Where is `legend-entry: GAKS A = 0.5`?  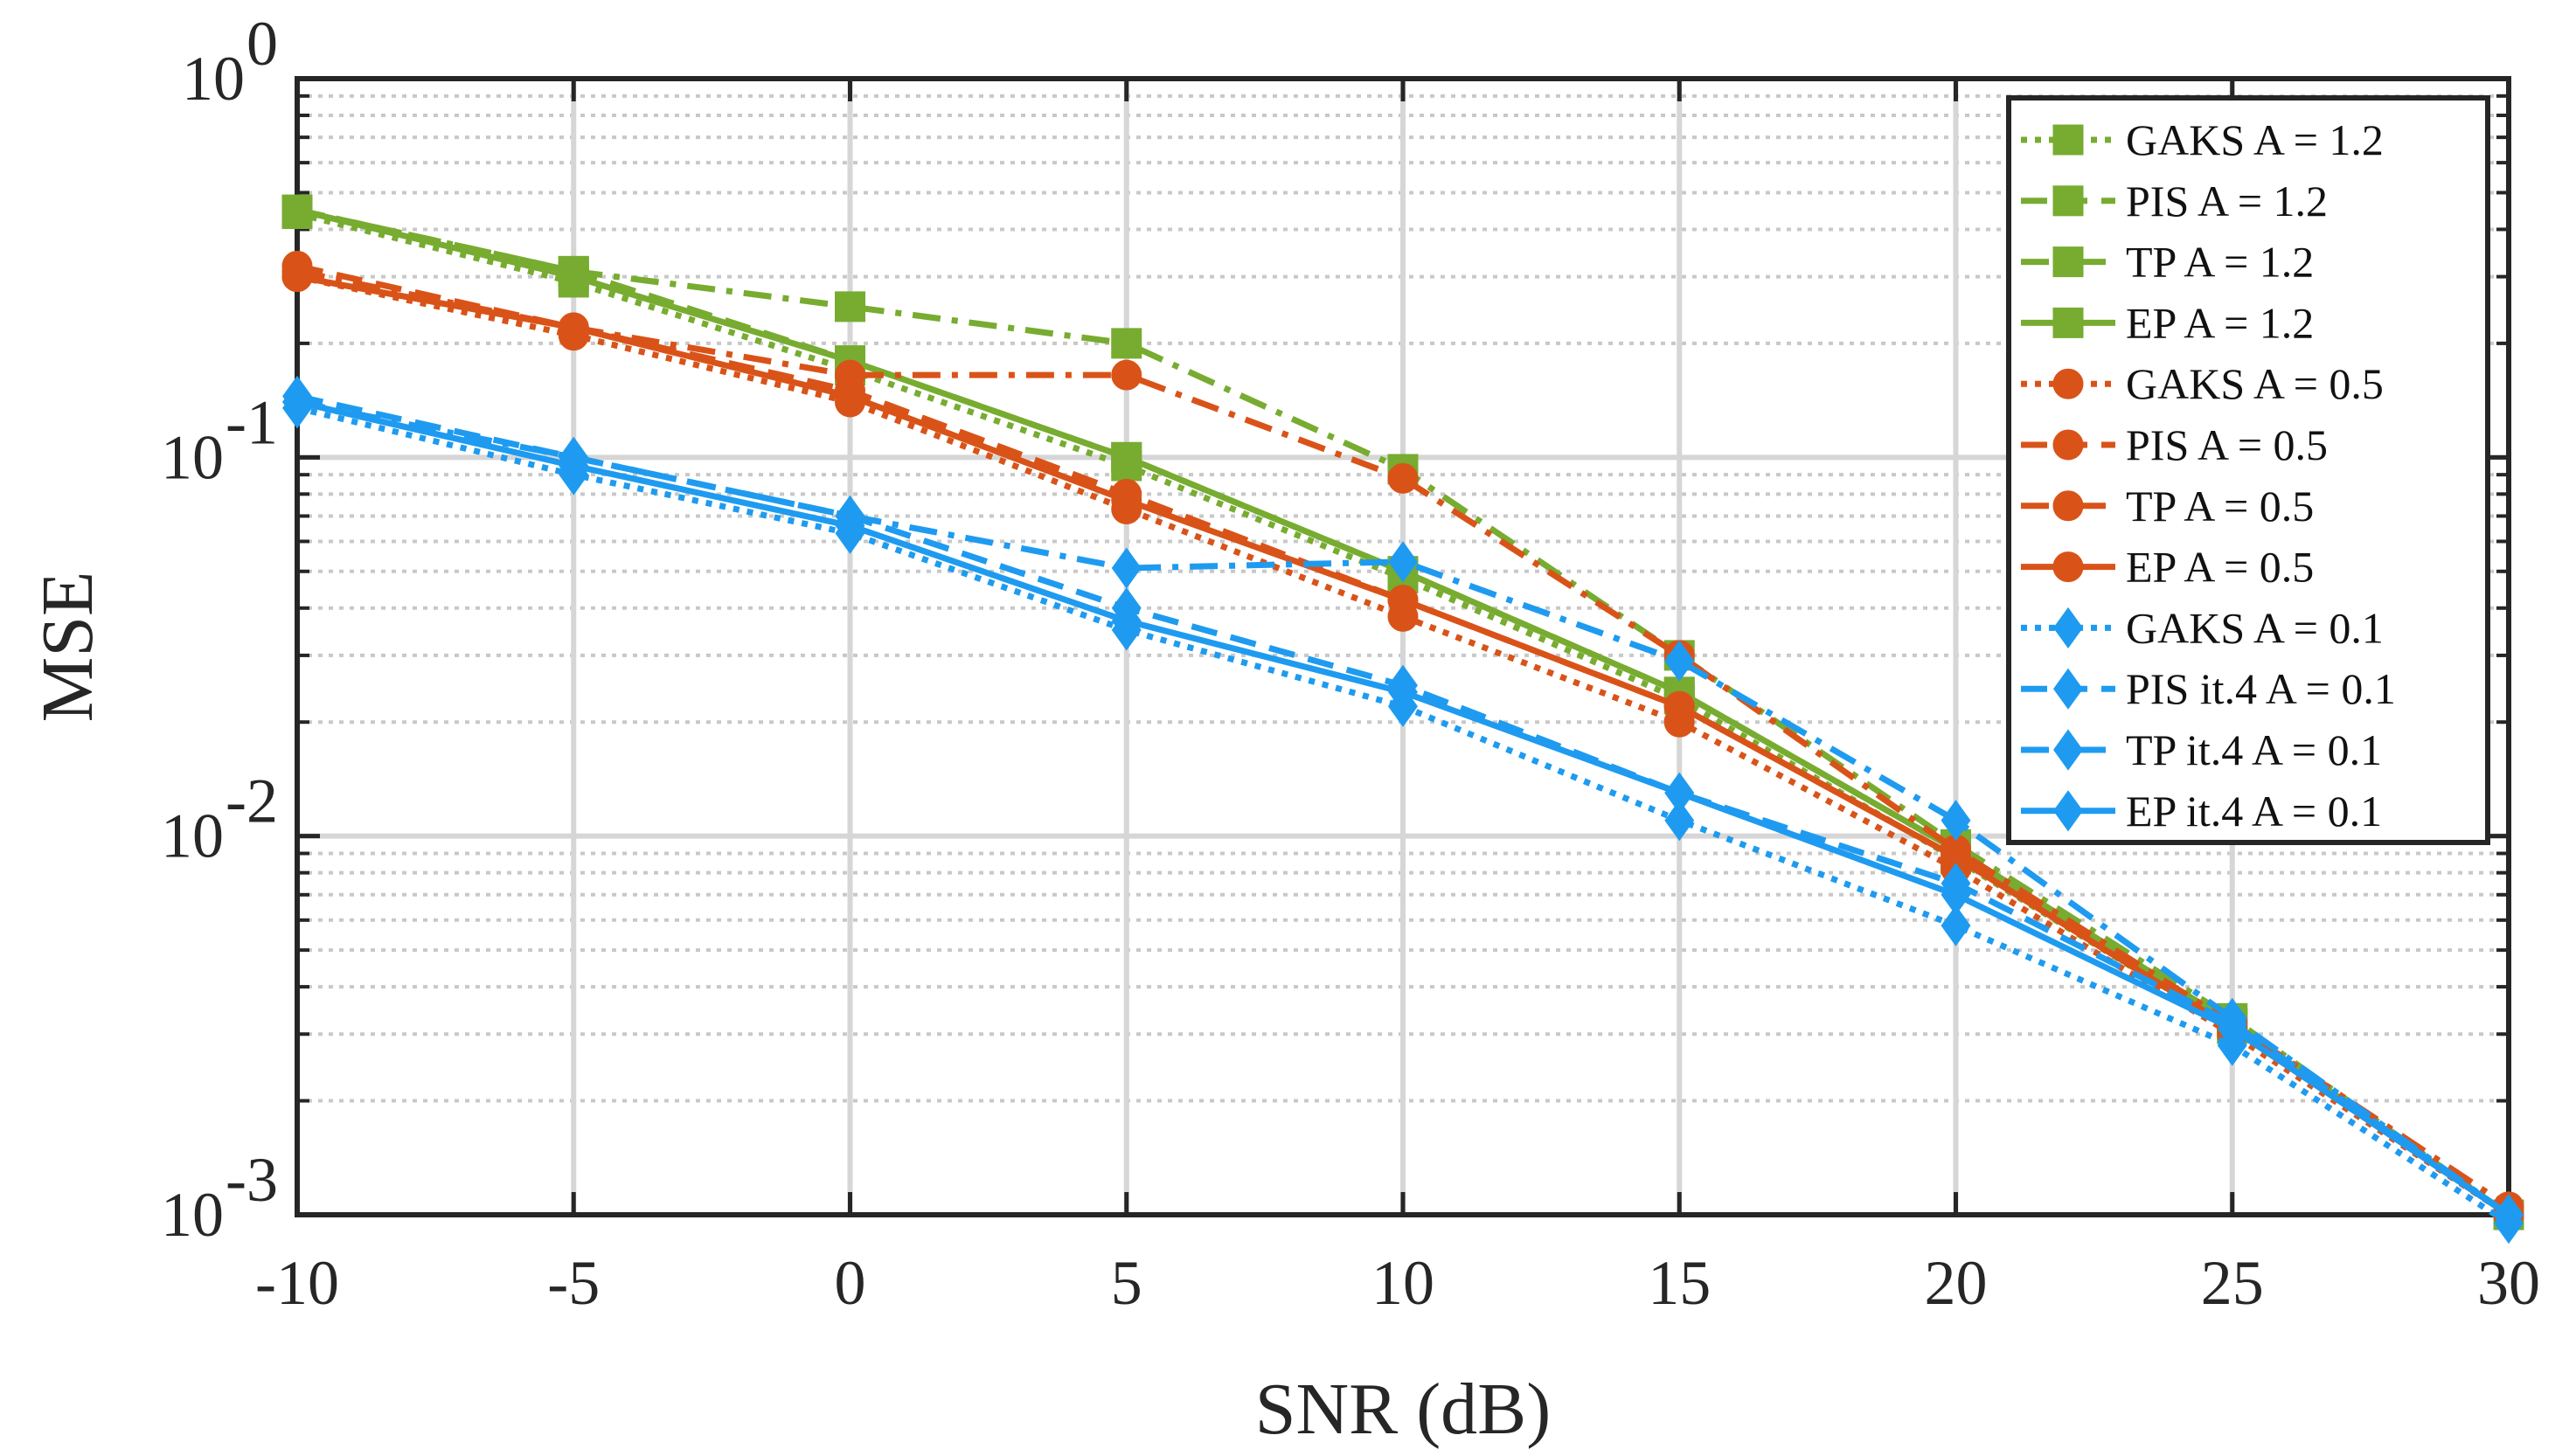 legend-entry: GAKS A = 0.5 is located at coordinates (2202, 383).